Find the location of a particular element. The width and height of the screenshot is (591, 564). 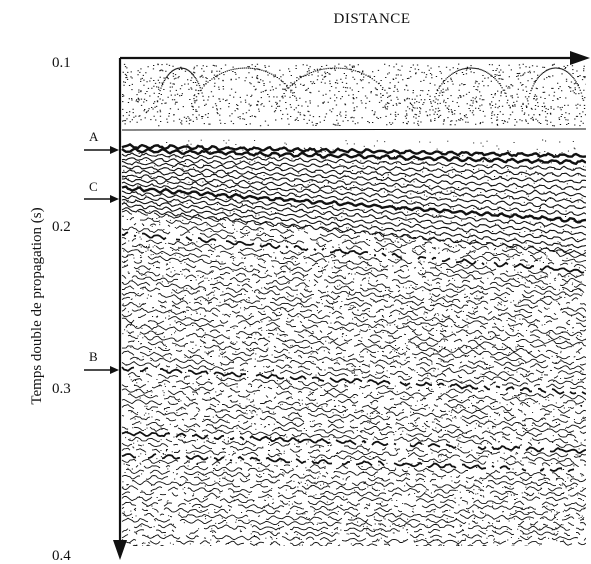

x-axis-title: DISTANCE is located at coordinates (372, 19).